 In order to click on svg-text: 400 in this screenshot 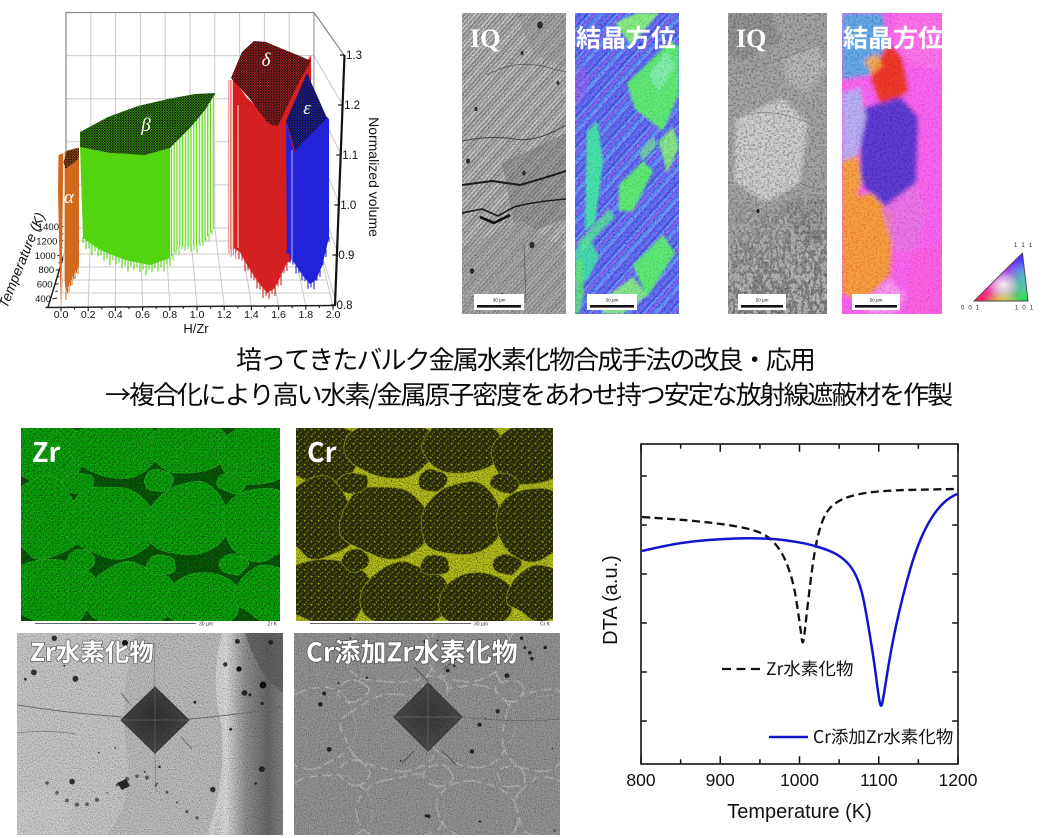, I will do `click(43, 299)`.